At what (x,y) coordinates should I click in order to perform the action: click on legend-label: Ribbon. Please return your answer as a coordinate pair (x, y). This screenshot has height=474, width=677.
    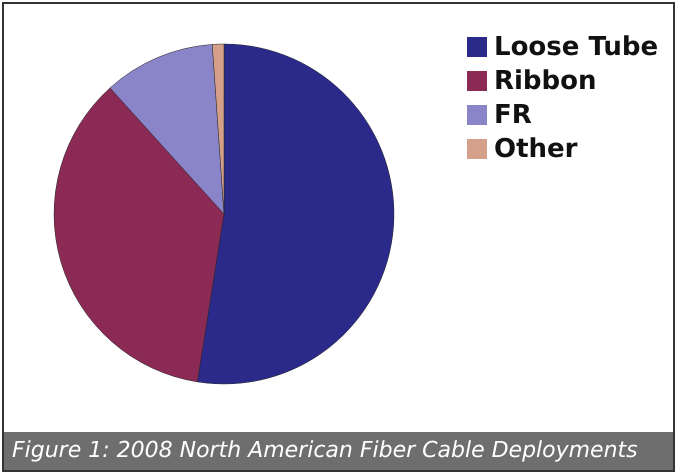
    Looking at the image, I should click on (545, 81).